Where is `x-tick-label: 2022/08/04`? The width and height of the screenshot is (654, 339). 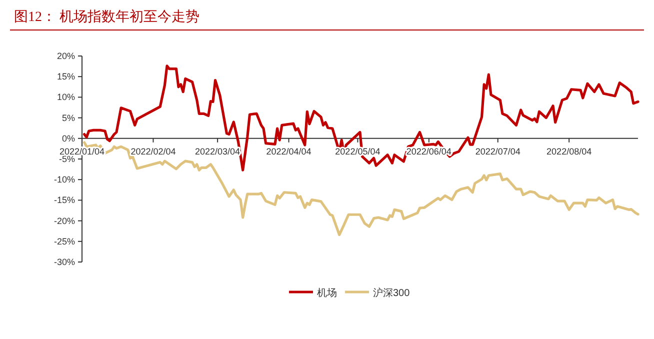
x-tick-label: 2022/08/04 is located at coordinates (569, 151).